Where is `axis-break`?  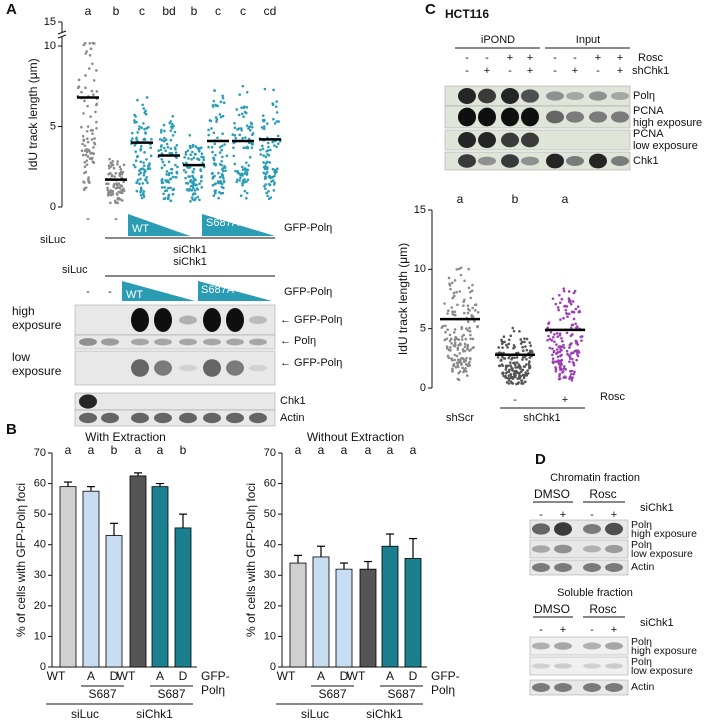 axis-break is located at coordinates (62, 32).